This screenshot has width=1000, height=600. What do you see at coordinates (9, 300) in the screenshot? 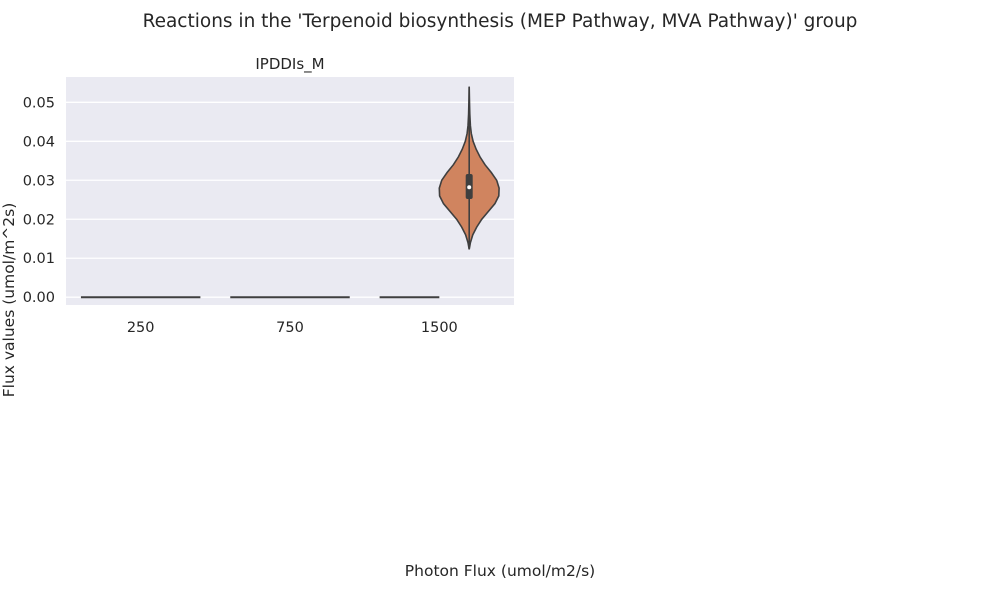
I see `y-axis-label: Flux values (umol/m^2s)` at bounding box center [9, 300].